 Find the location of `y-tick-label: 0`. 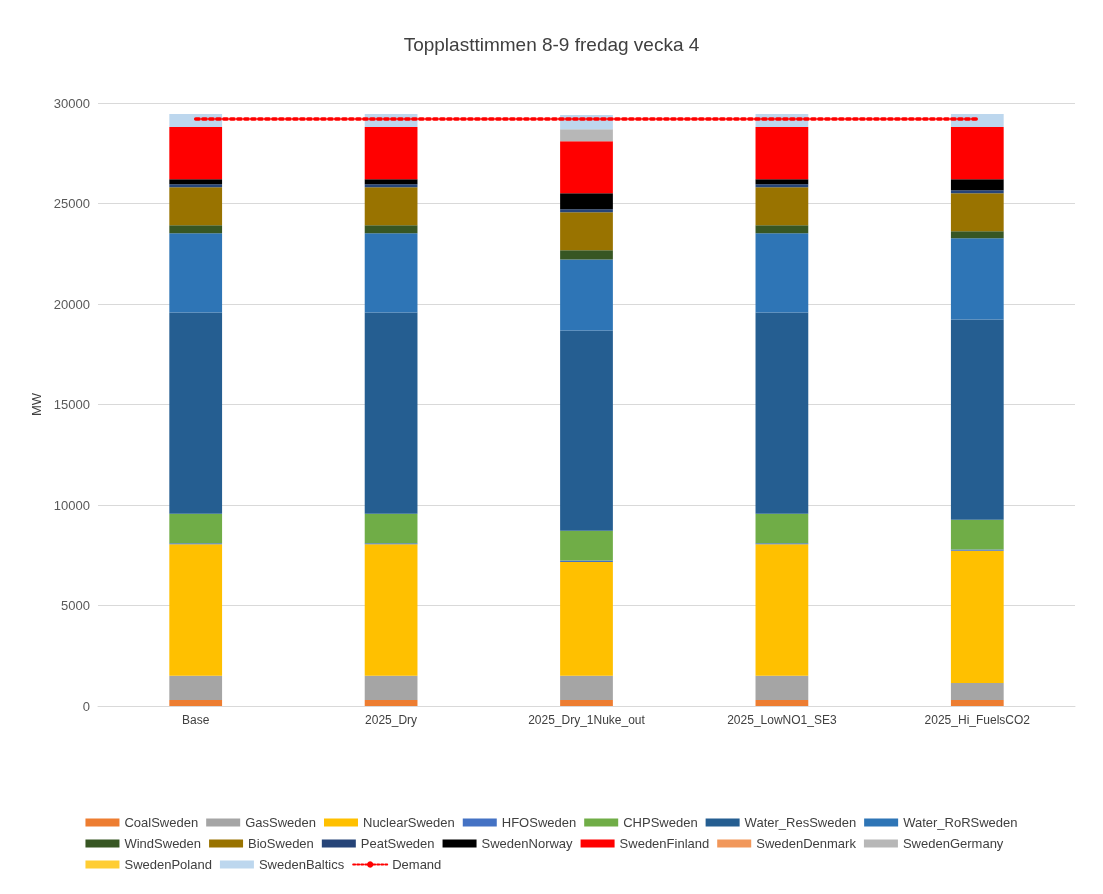

y-tick-label: 0 is located at coordinates (86, 706).